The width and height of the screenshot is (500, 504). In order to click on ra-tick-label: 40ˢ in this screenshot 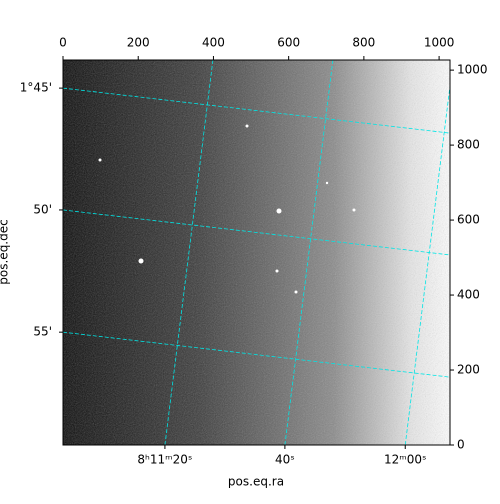, I will do `click(285, 460)`.